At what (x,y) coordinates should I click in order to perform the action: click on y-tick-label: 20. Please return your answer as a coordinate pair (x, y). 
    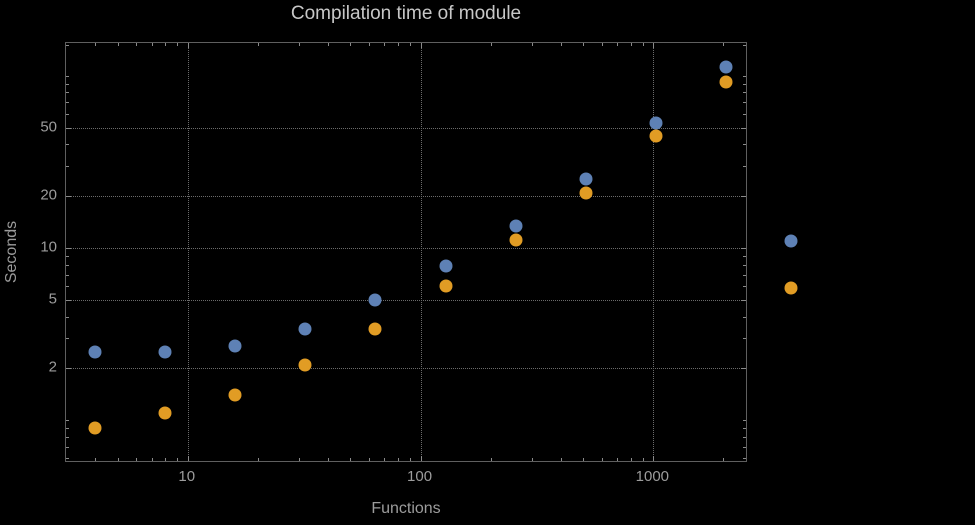
    Looking at the image, I should click on (48, 195).